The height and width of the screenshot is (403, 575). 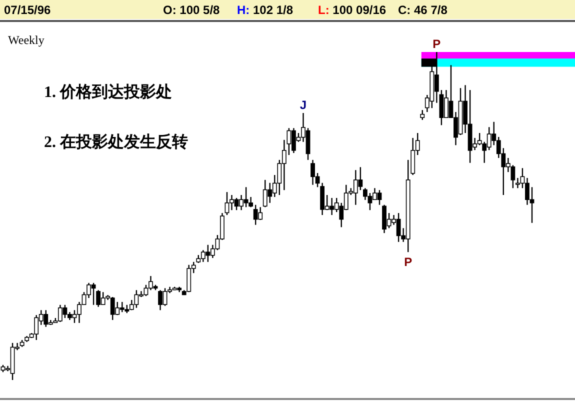 What do you see at coordinates (191, 10) in the screenshot?
I see `text: O: 100 5/8` at bounding box center [191, 10].